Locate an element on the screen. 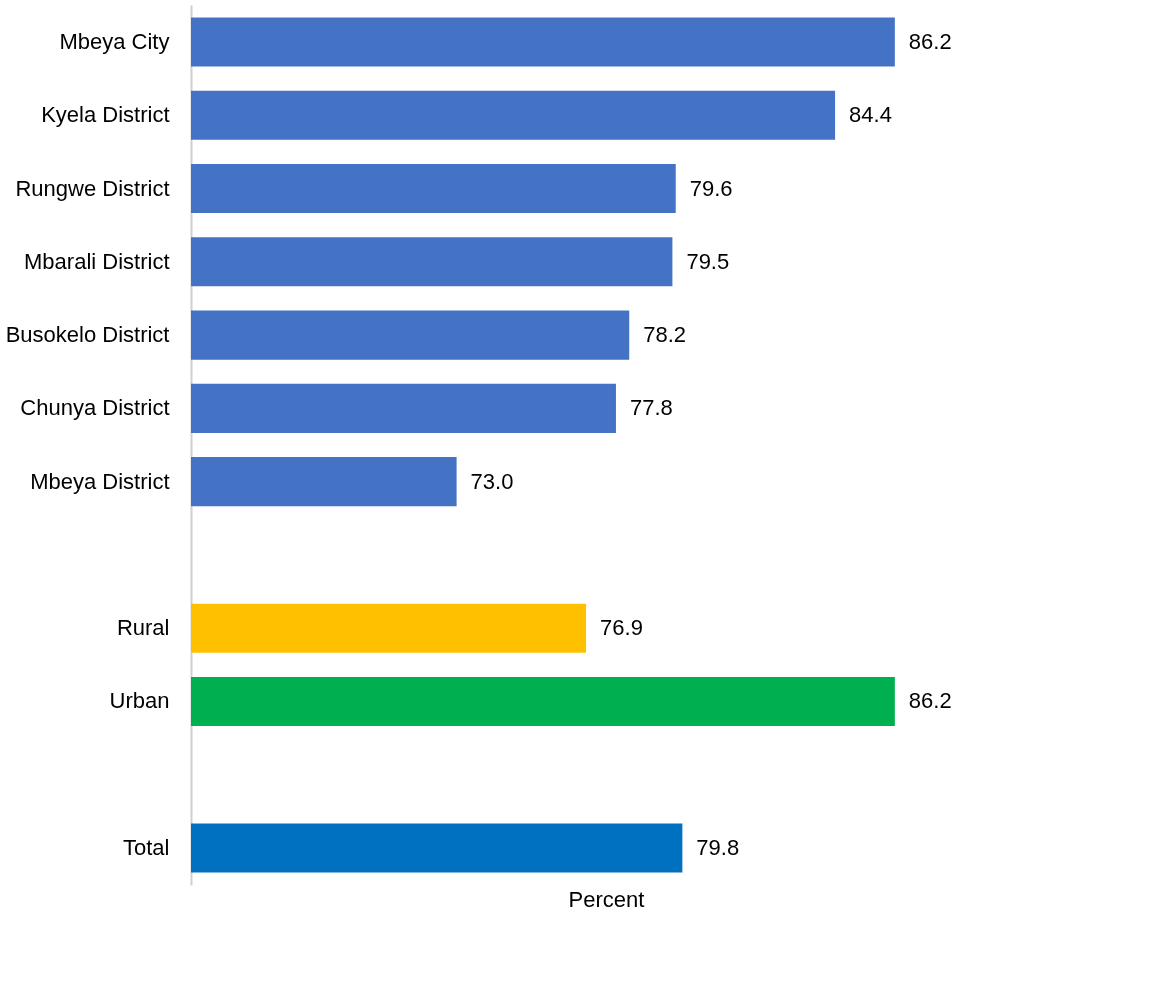  y-tick-label: Busokelo District is located at coordinates (87, 335).